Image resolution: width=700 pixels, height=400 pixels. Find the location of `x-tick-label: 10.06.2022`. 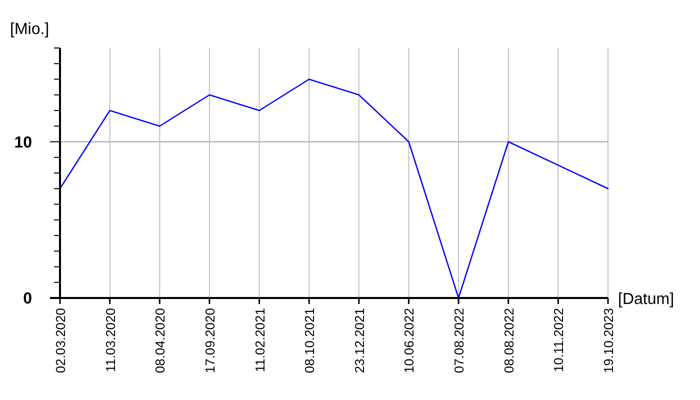

x-tick-label: 10.06.2022 is located at coordinates (409, 341).